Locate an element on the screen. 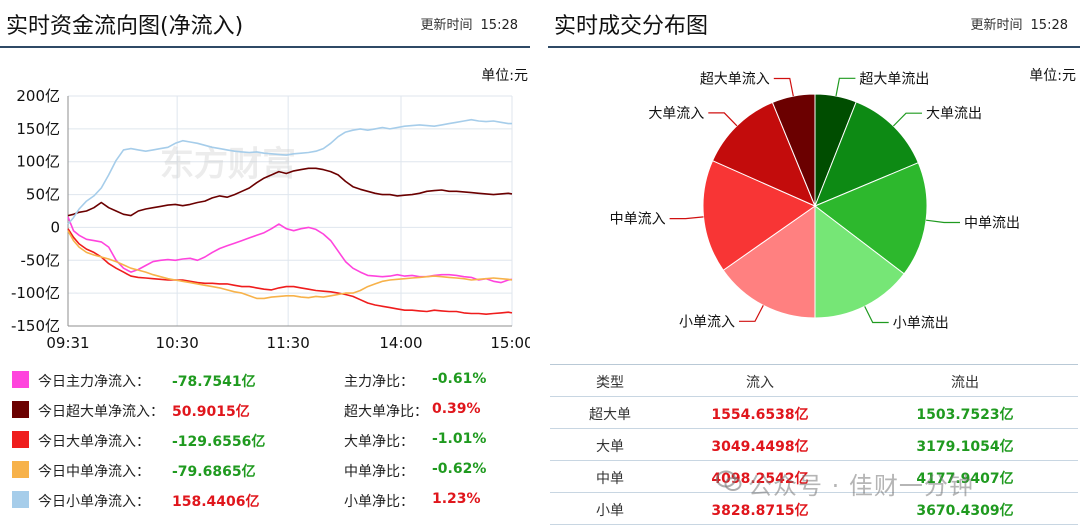  trade-distribution-header: 实时成交分布图 更新时间 15:28 is located at coordinates (814, 24).